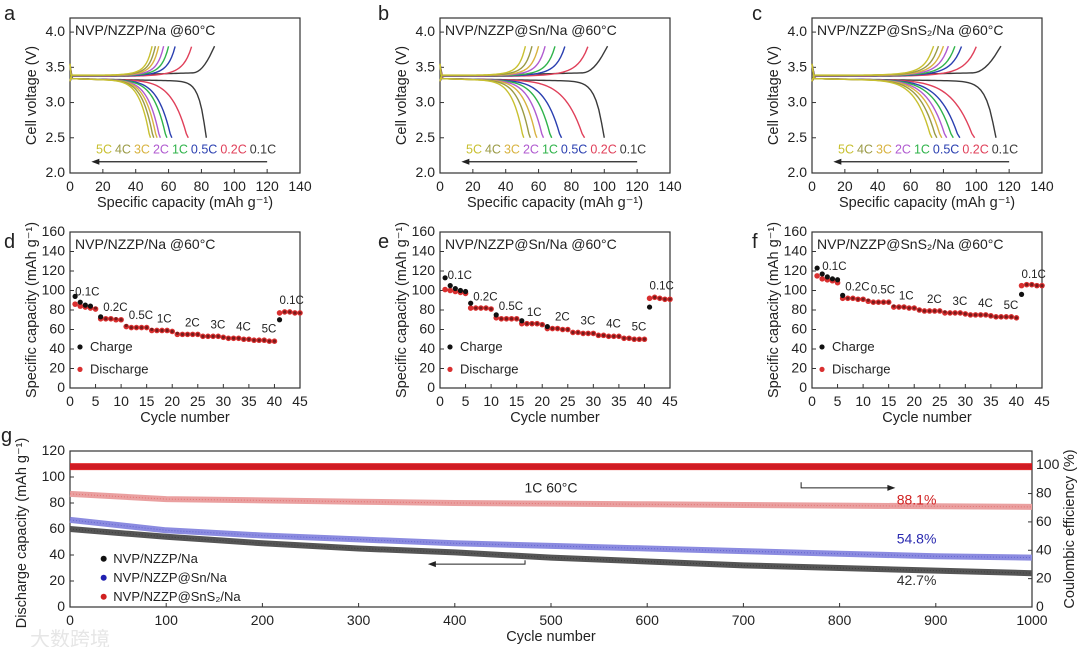 The image size is (1080, 647). Describe the element at coordinates (574, 149) in the screenshot. I see `rate-label-0.5C: 0.5C` at that location.